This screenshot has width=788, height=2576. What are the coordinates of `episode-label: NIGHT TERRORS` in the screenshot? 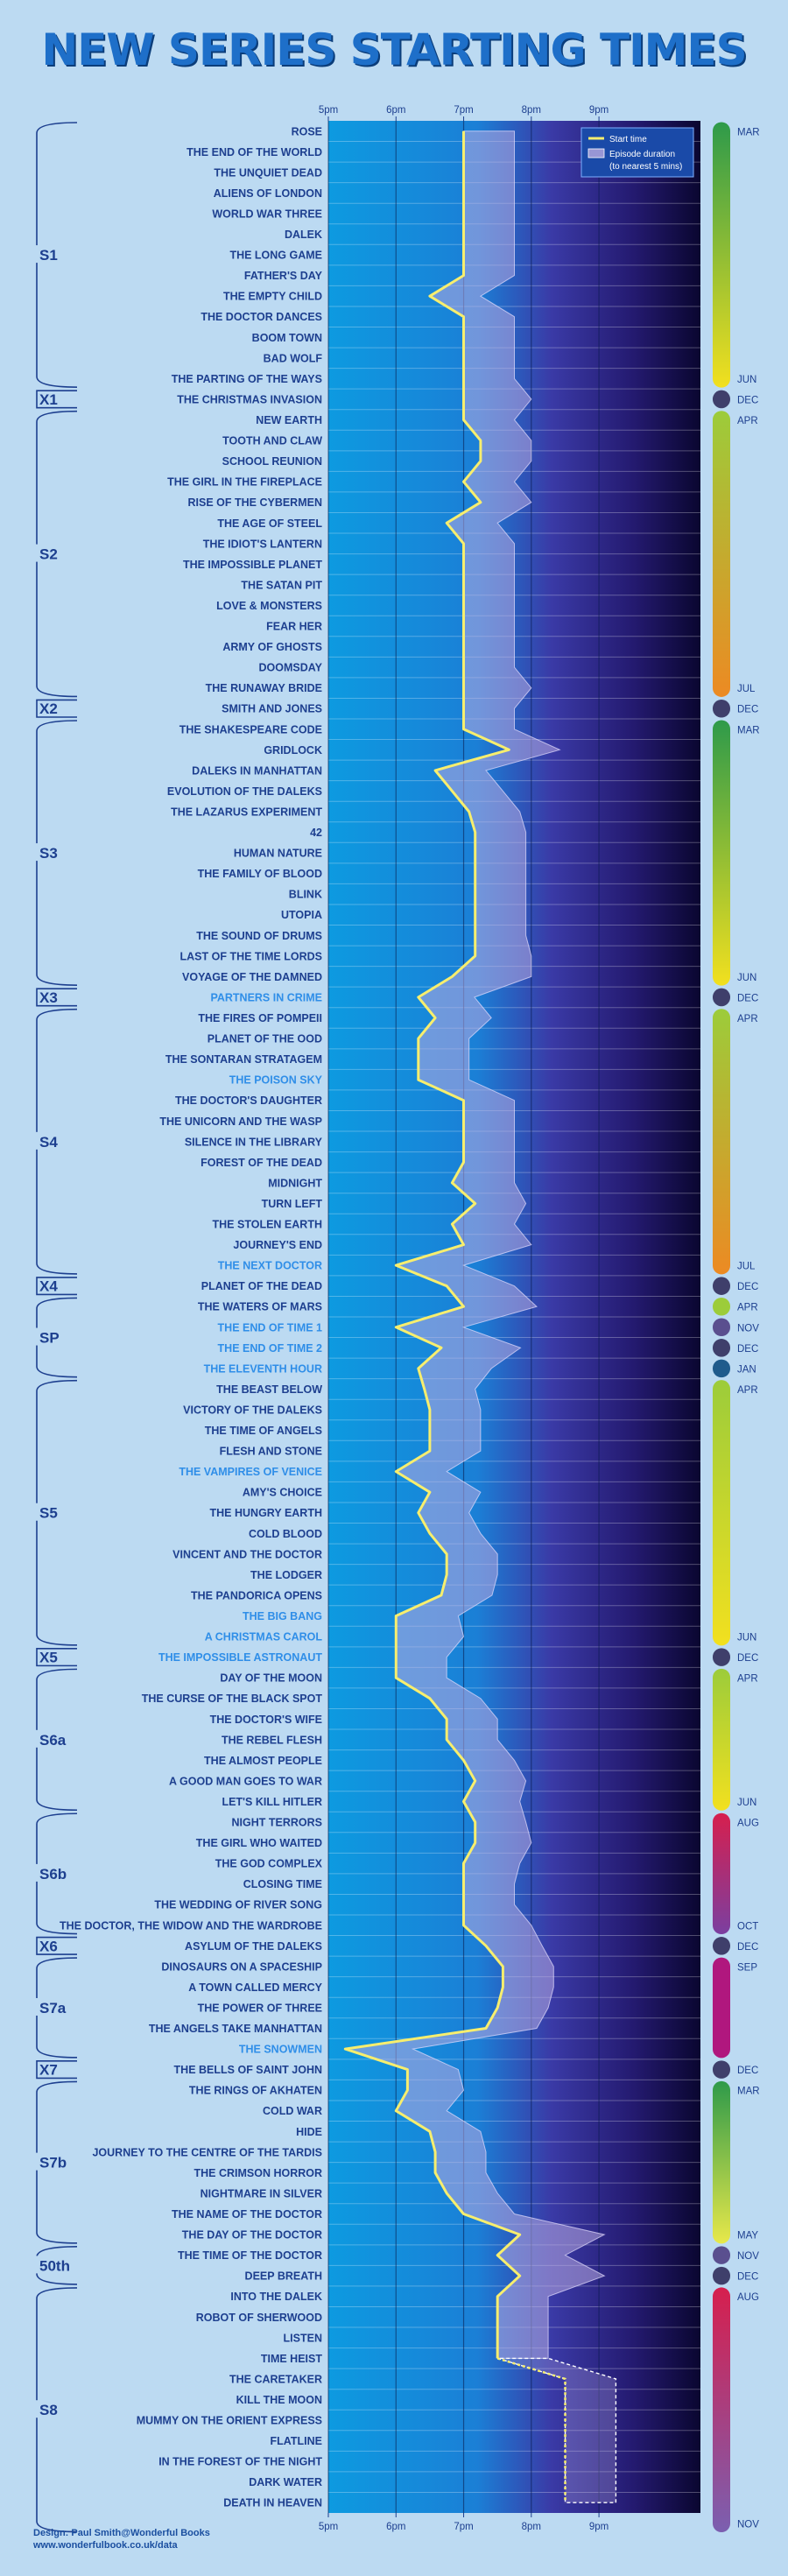 It's located at (277, 1823).